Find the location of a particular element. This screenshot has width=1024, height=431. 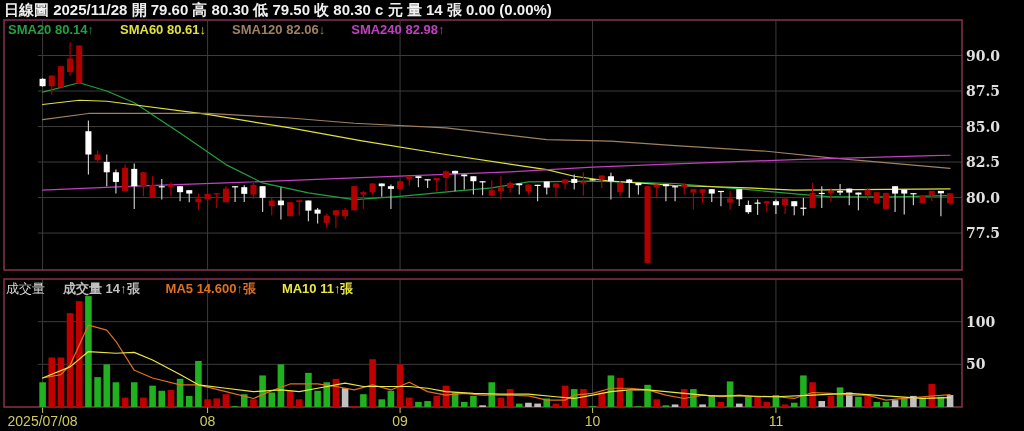

y-tick-label: 82.5 is located at coordinates (983, 162).